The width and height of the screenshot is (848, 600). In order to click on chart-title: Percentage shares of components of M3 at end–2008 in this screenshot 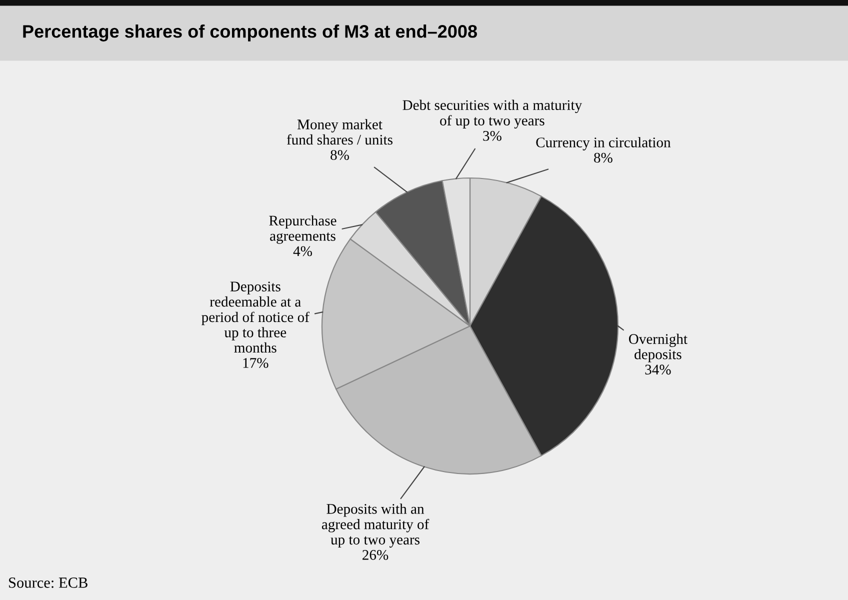, I will do `click(250, 33)`.